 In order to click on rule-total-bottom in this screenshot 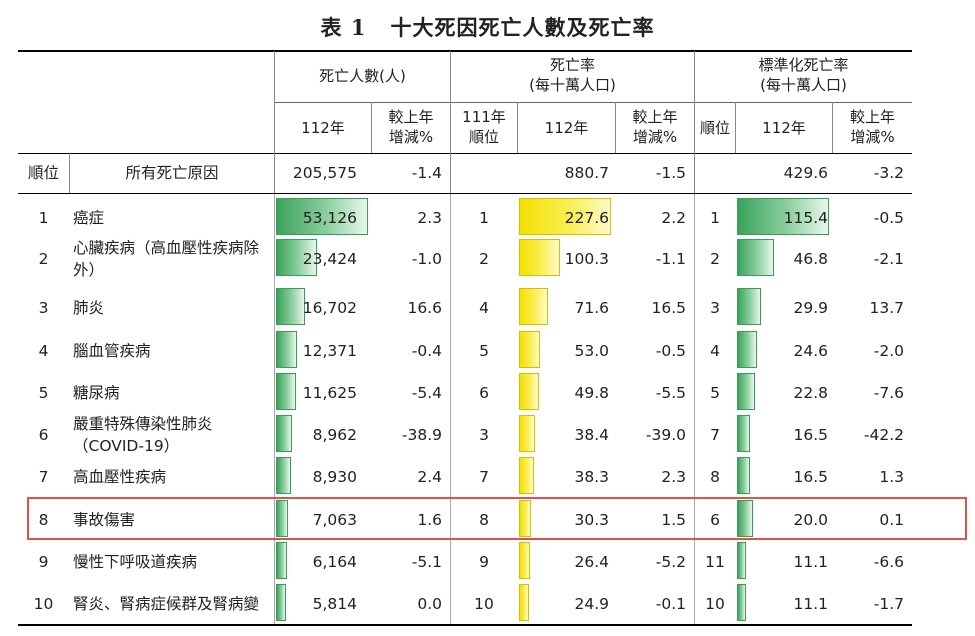, I will do `click(465, 193)`.